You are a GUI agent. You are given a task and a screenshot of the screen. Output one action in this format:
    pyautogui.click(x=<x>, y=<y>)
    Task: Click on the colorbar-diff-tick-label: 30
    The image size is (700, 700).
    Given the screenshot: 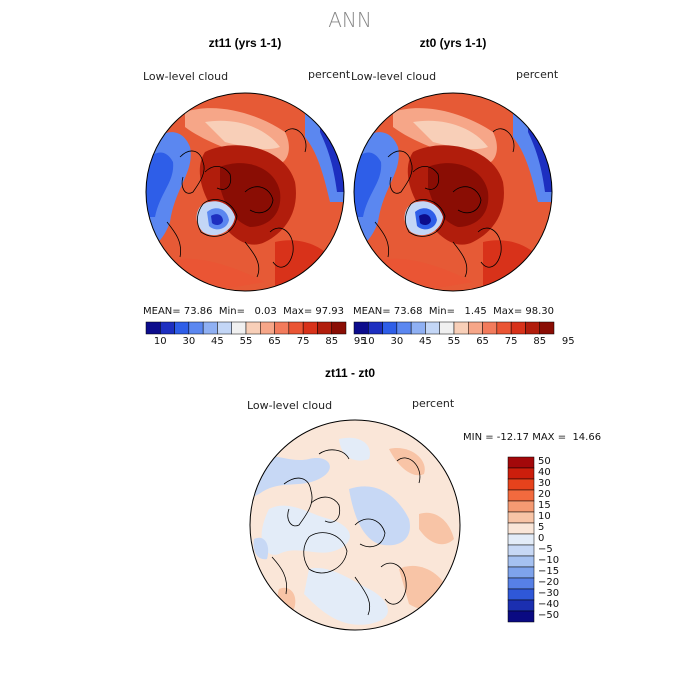 What is the action you would take?
    pyautogui.click(x=544, y=483)
    